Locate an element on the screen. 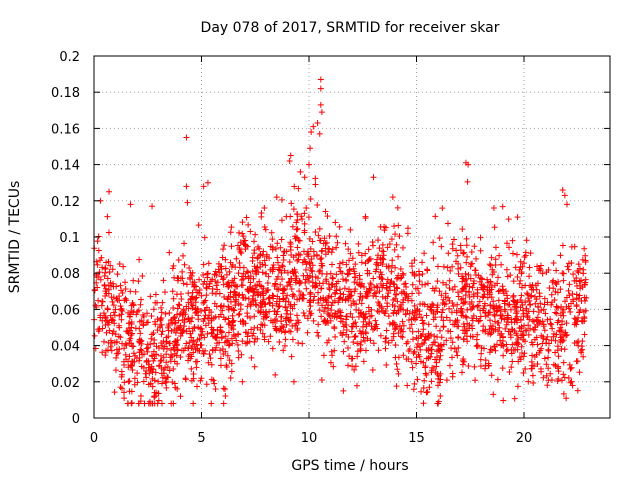  y-tick-label: 0.16 is located at coordinates (65, 129).